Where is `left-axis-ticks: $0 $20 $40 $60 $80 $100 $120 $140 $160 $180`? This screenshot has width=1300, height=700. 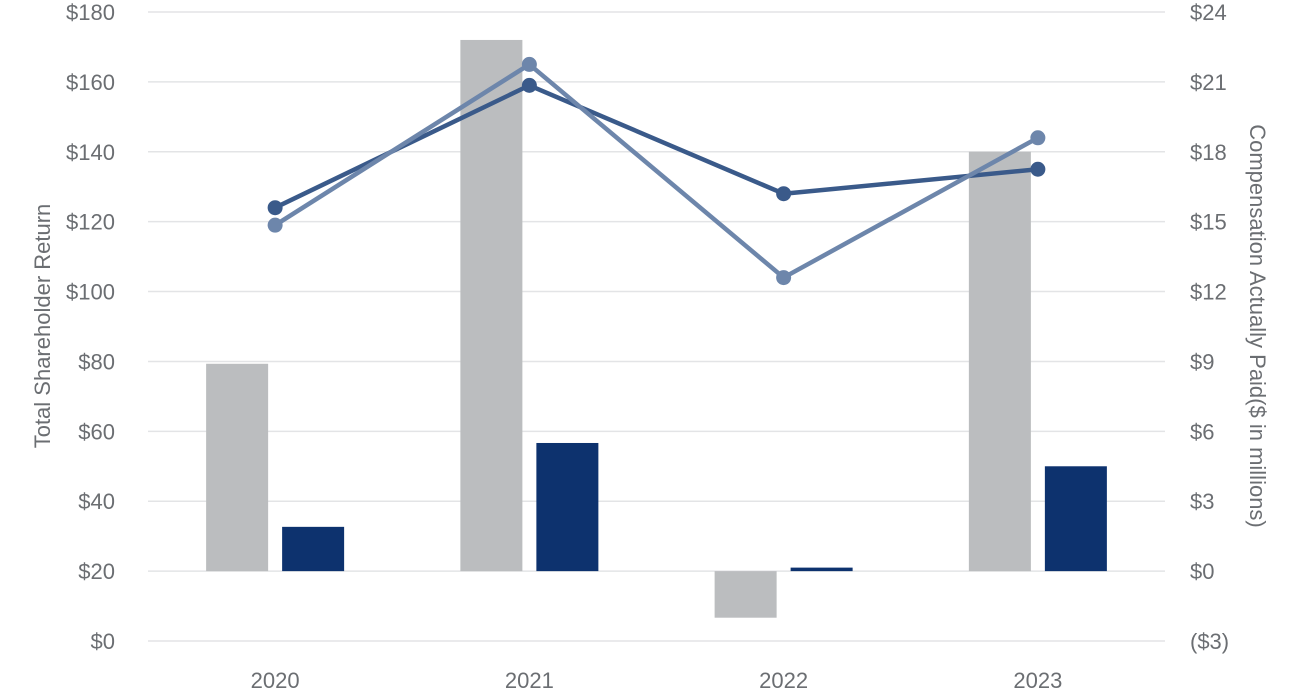
left-axis-ticks: $0 $20 $40 $60 $80 $100 $120 $140 $160 $180 is located at coordinates (90, 327).